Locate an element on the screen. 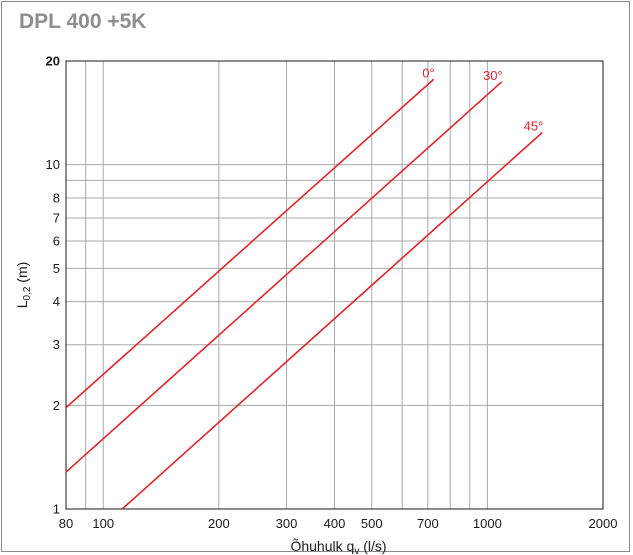 Image resolution: width=633 pixels, height=555 pixels. y-tick-label: 6 is located at coordinates (56, 241).